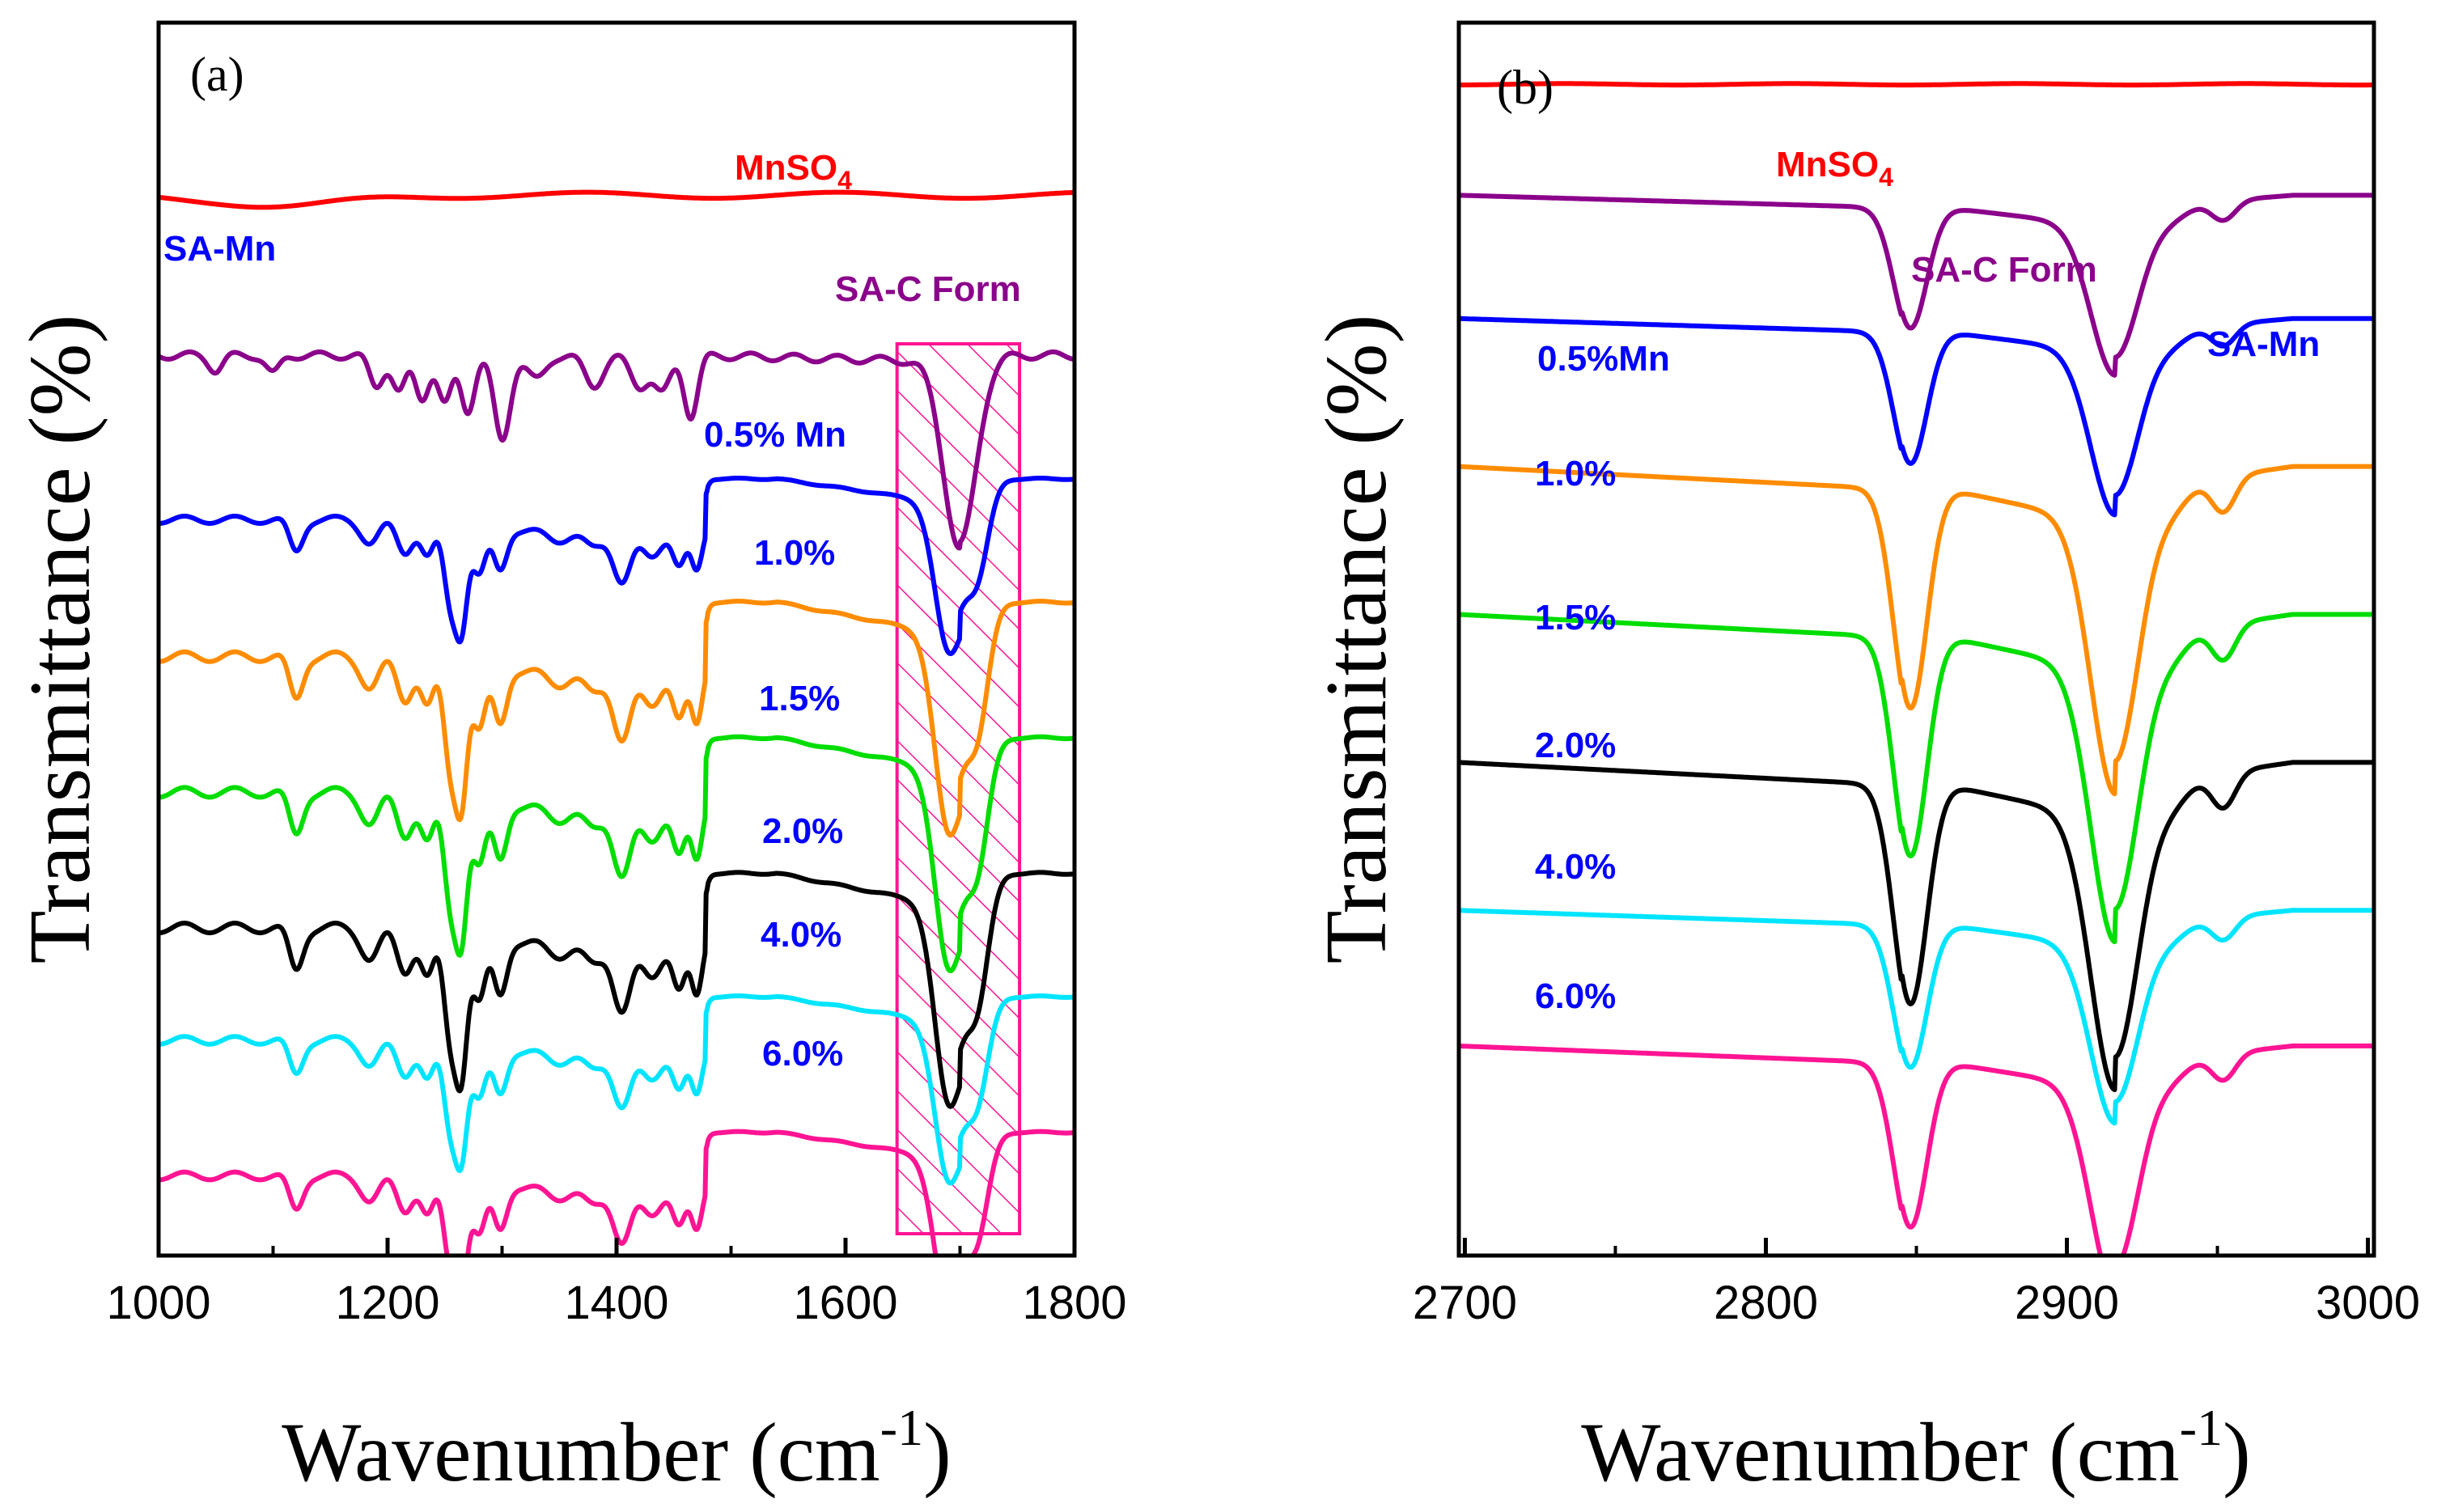  I want to click on panel-b-series-labels: MnSO4 SA-C Form 0.5%Mn 1.0% 1.5% 2.0% 4.0% 6.0%, so click(1816, 580).